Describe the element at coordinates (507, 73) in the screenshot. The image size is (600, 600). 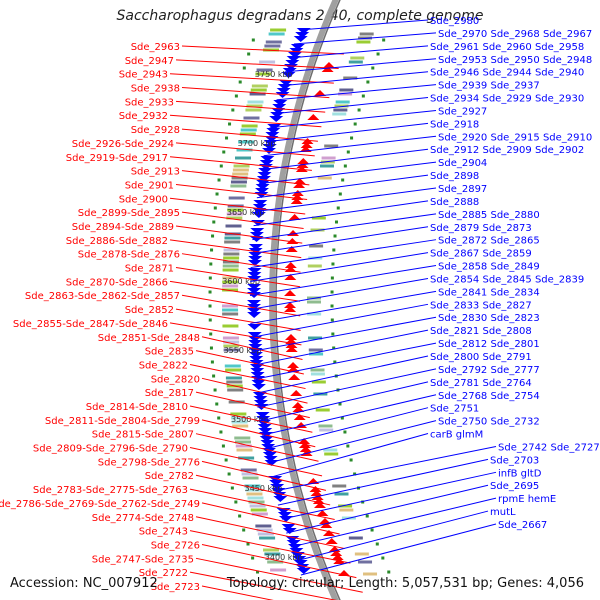
I see `right-gene-label: Sde_2946 Sde_2944 Sde_2940` at that location.